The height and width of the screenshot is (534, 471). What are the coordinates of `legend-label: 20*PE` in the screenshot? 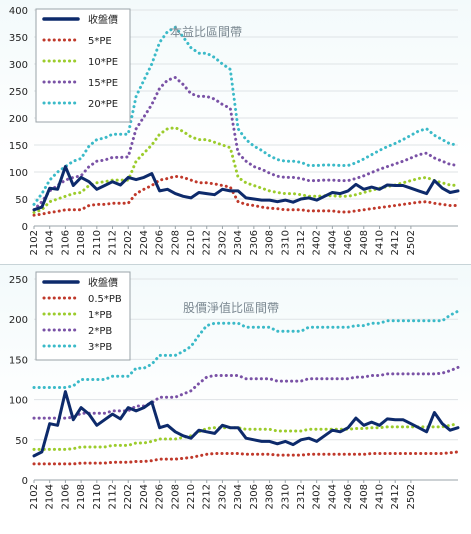 It's located at (103, 104).